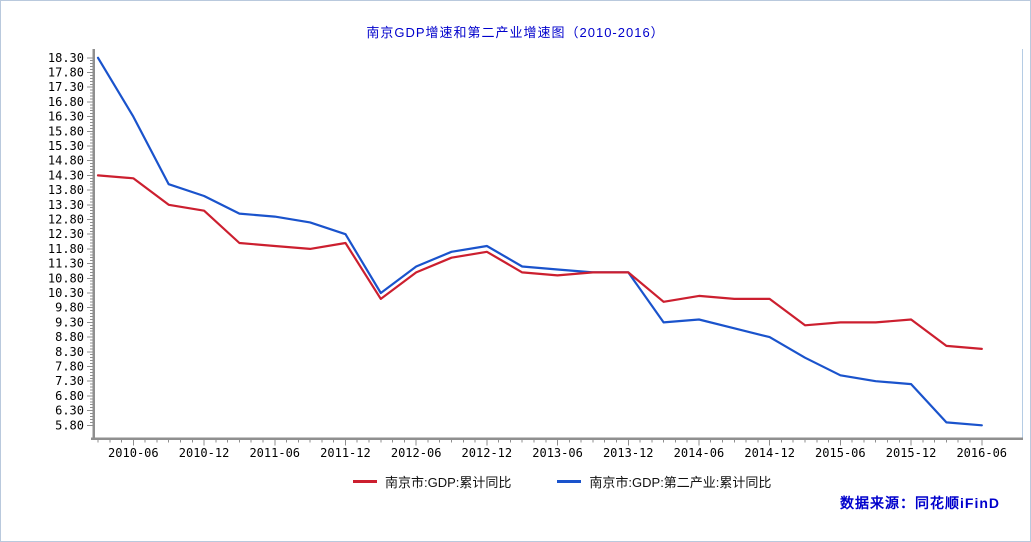 The image size is (1031, 542). I want to click on y-tick-label: 7.80, so click(69, 367).